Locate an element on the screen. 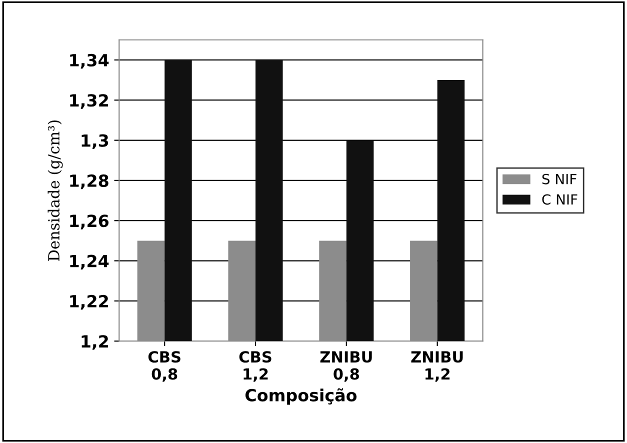  y-axis-title: Densidade (g/cm³) is located at coordinates (55, 190).